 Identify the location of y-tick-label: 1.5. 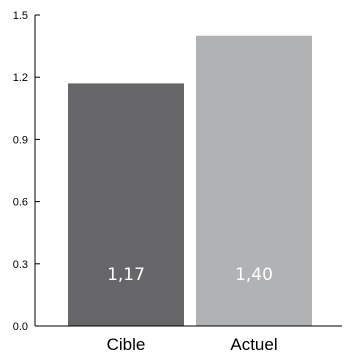
(20, 16).